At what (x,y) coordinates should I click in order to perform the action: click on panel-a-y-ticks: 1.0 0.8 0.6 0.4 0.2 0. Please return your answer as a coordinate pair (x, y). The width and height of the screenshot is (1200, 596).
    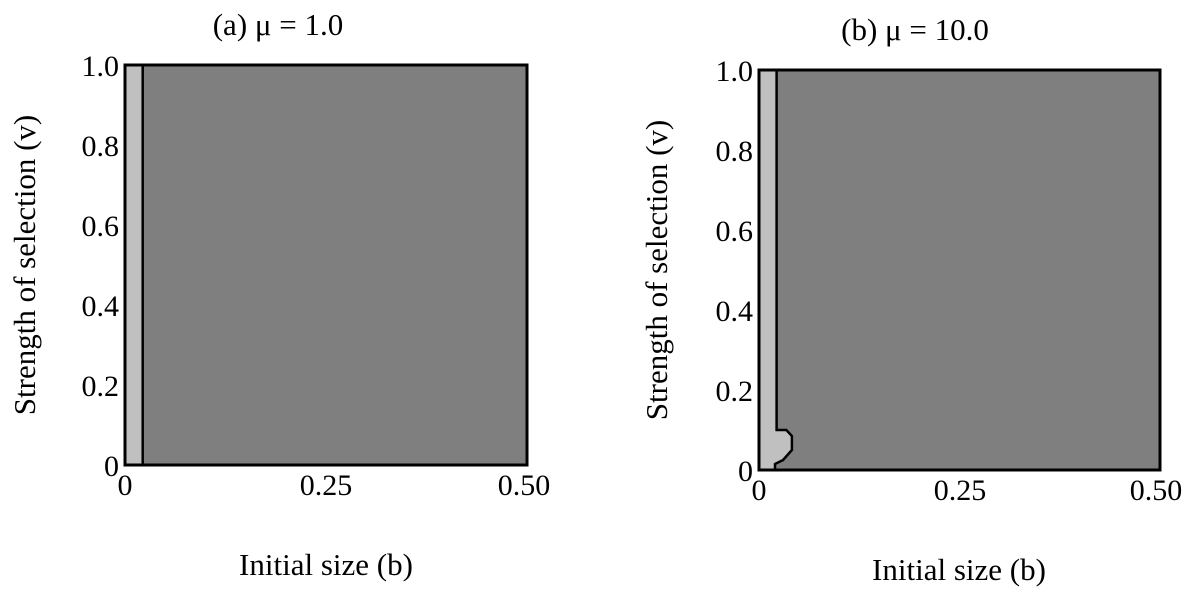
    Looking at the image, I should click on (101, 266).